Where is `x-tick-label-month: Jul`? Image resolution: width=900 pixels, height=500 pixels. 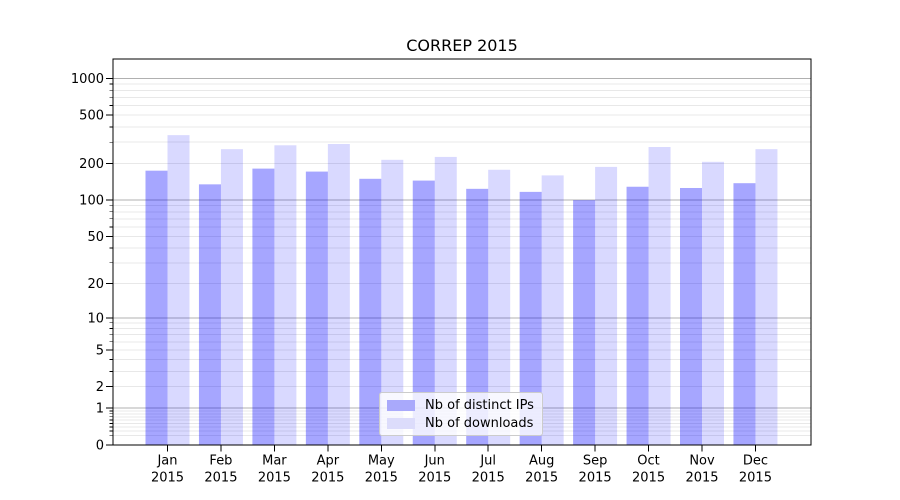 x-tick-label-month: Jul is located at coordinates (487, 461).